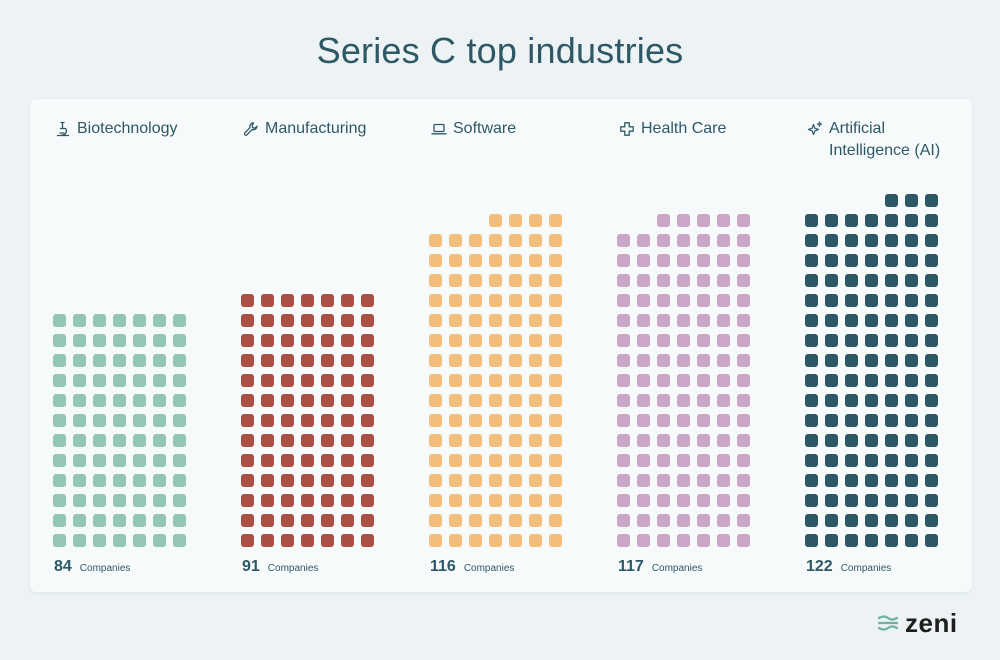 This screenshot has width=1000, height=660. I want to click on category-label-artificial-intelligence-ai: Artificial Intelligence (AI), so click(883, 140).